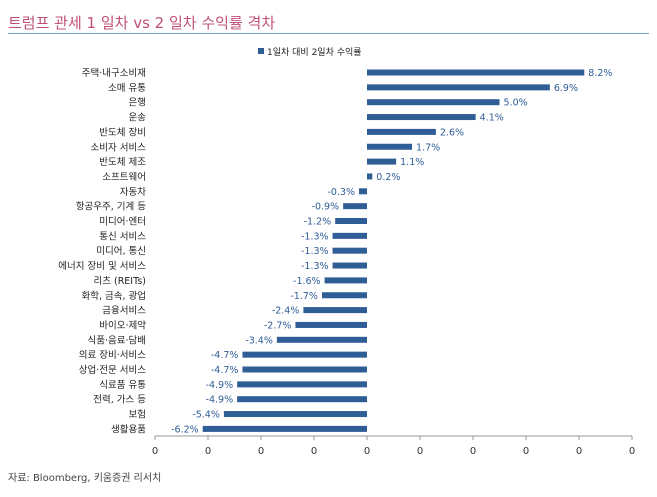 The height and width of the screenshot is (497, 657). Describe the element at coordinates (124, 177) in the screenshot. I see `category-label: 소프트웨어` at that location.